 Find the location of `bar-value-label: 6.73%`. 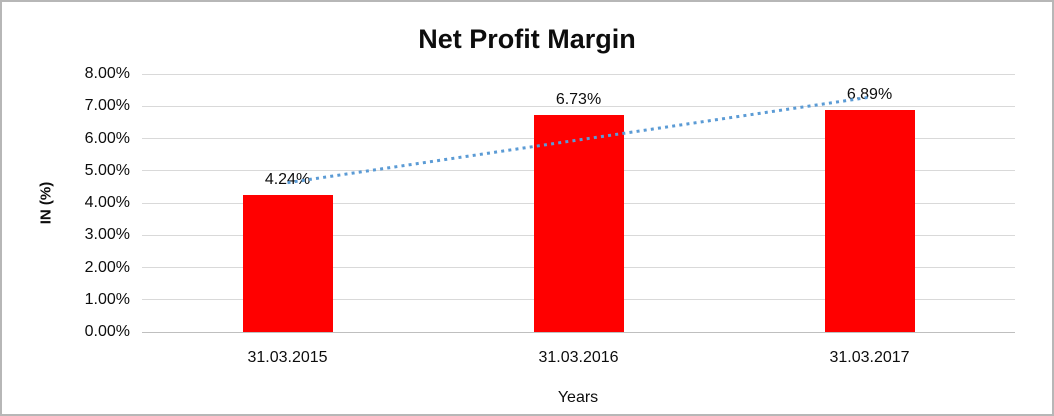

bar-value-label: 6.73% is located at coordinates (578, 99).